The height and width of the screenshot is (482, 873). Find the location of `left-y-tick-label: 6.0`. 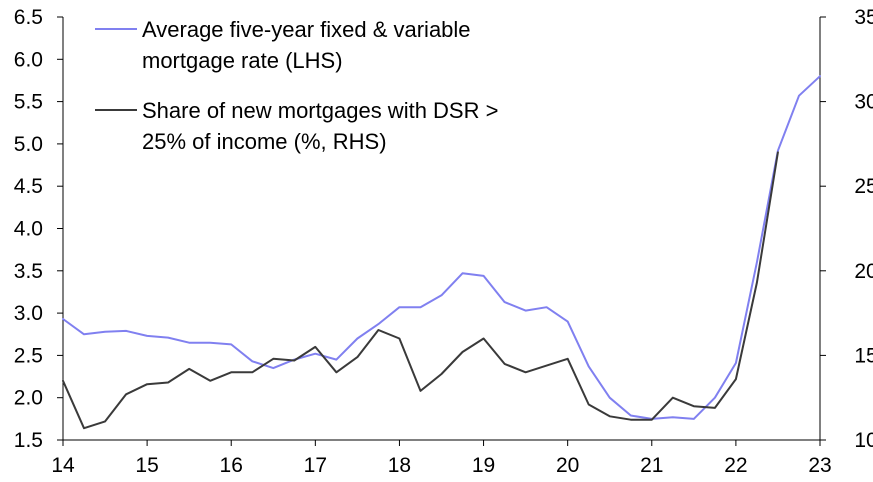

left-y-tick-label: 6.0 is located at coordinates (28, 59).